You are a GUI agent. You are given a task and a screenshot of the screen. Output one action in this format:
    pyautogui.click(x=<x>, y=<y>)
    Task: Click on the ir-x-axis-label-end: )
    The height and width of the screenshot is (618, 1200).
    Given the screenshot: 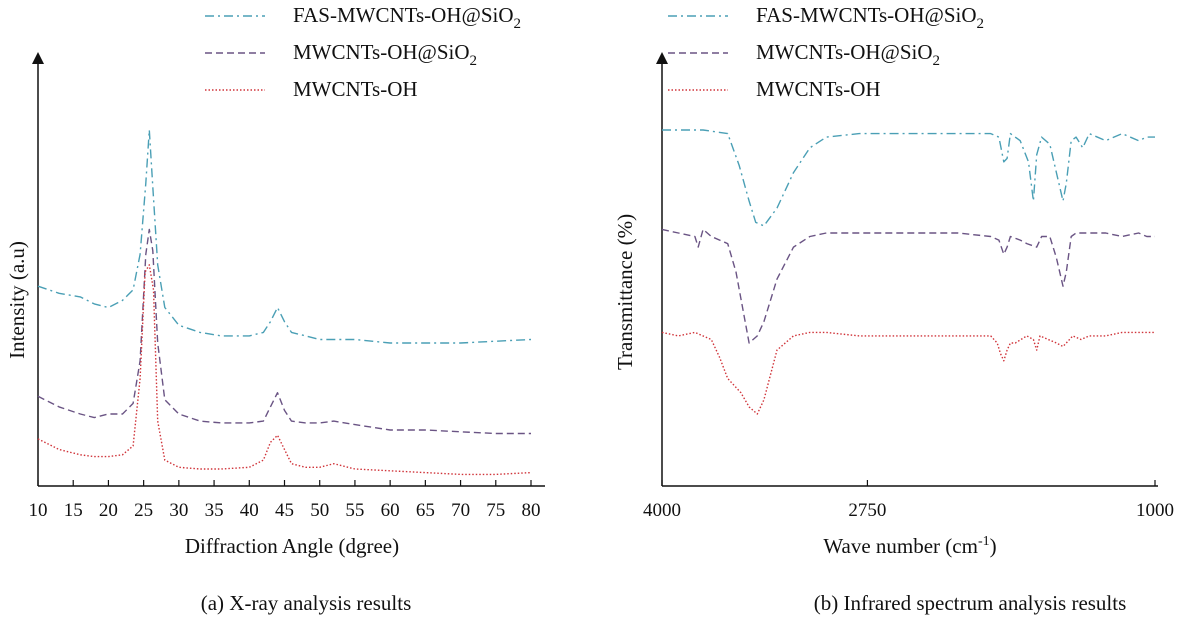 What is the action you would take?
    pyautogui.click(x=993, y=546)
    